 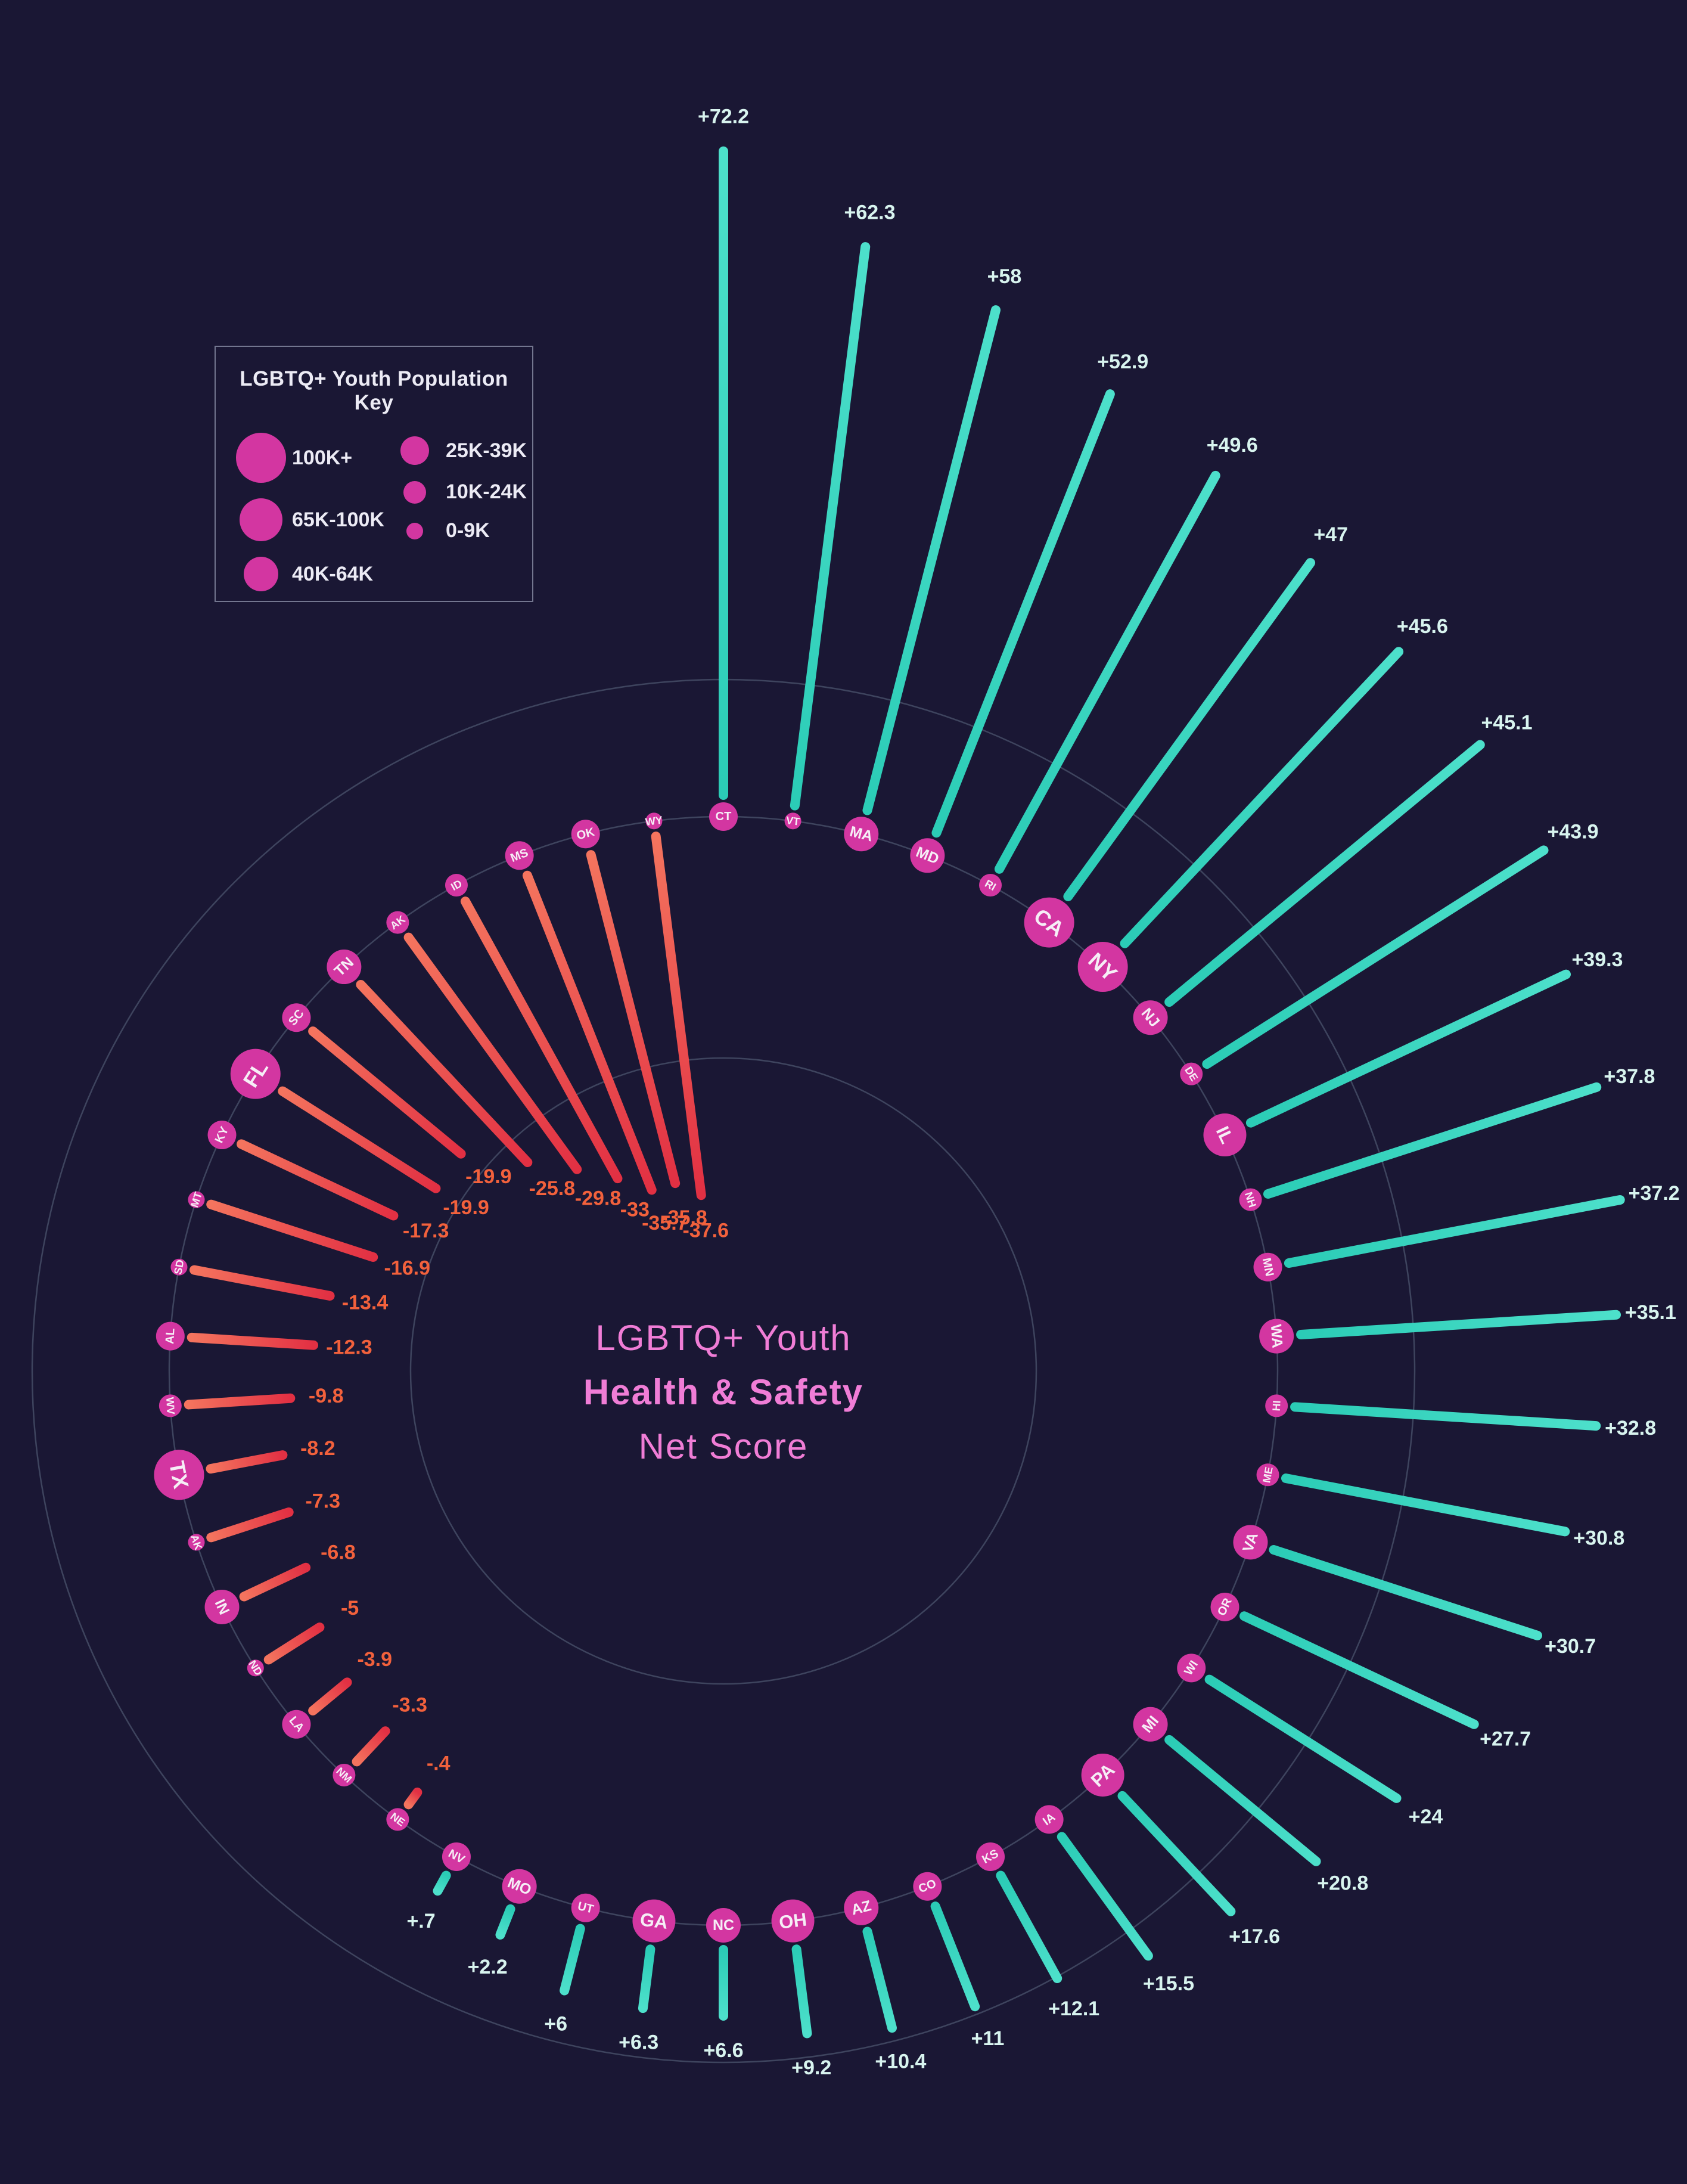 I want to click on state-value-pa-19: +17.6, so click(x=1254, y=1936).